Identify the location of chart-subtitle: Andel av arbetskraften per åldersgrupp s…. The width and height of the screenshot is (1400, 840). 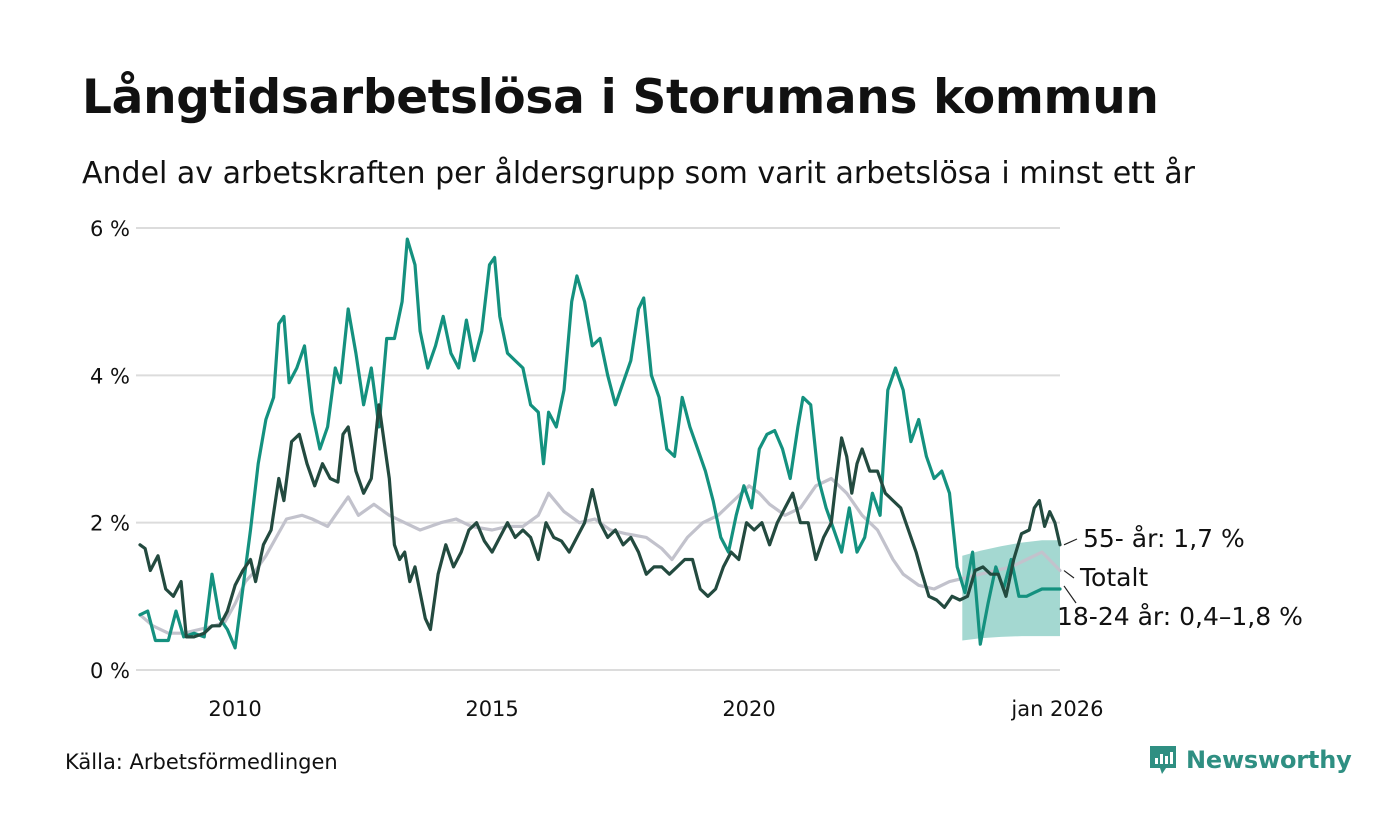
(638, 173).